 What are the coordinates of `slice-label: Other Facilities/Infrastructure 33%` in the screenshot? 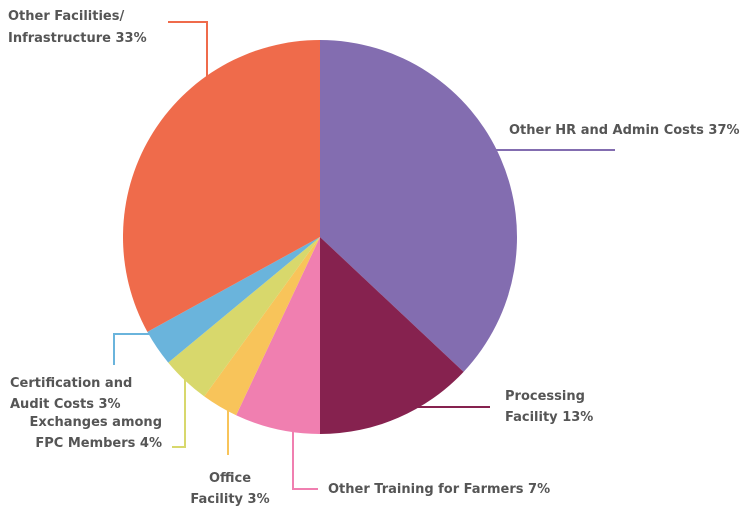 It's located at (77, 27).